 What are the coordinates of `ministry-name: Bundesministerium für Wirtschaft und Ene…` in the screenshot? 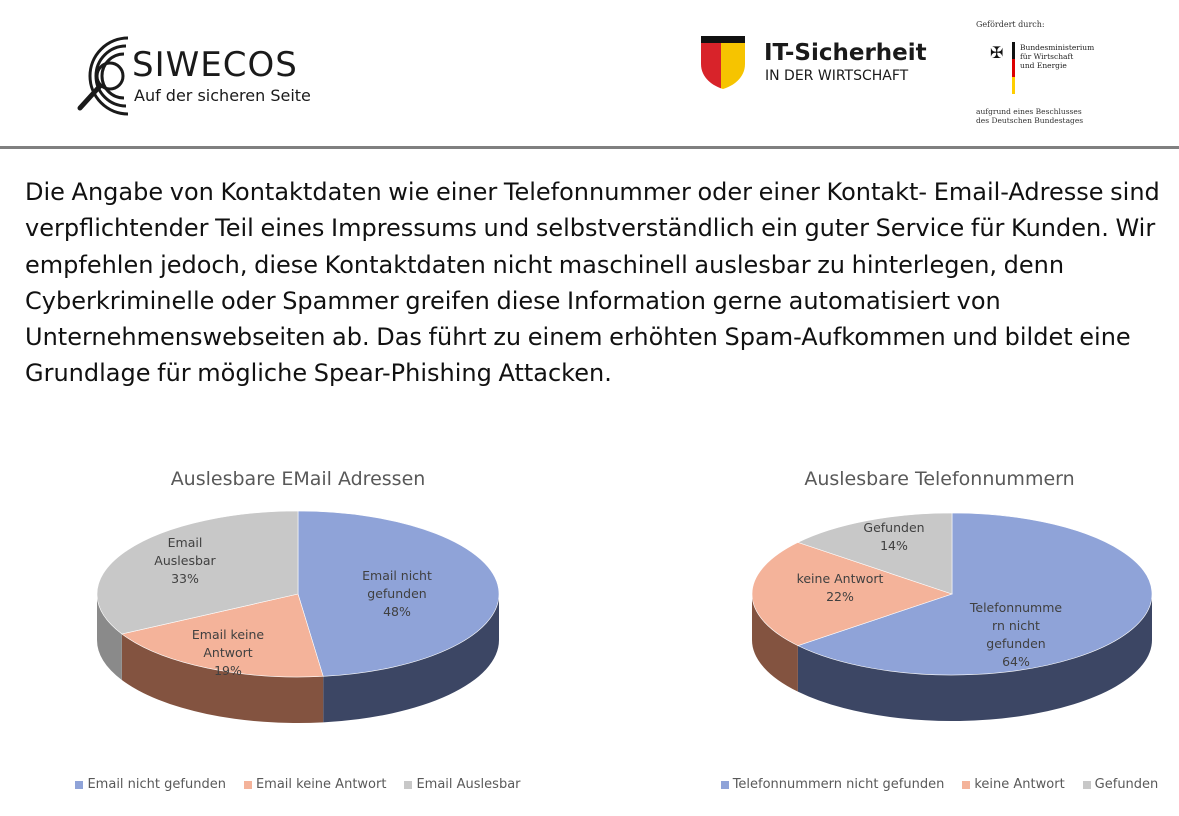 It's located at (1057, 56).